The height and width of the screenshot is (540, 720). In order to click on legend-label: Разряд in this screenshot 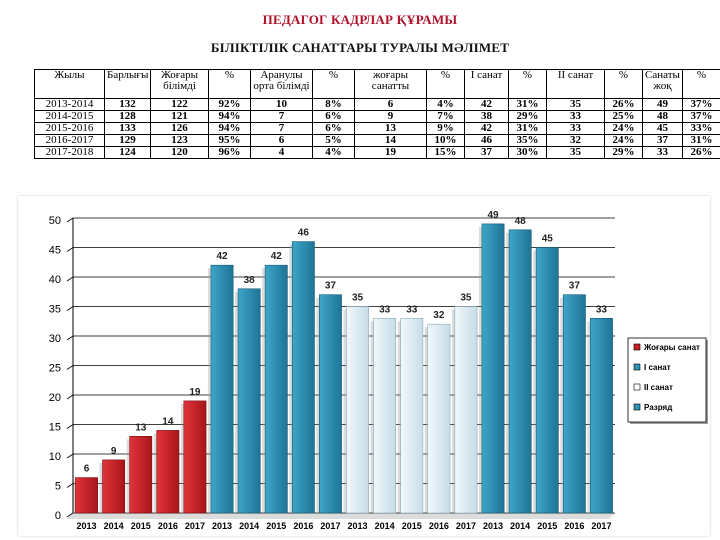, I will do `click(658, 407)`.